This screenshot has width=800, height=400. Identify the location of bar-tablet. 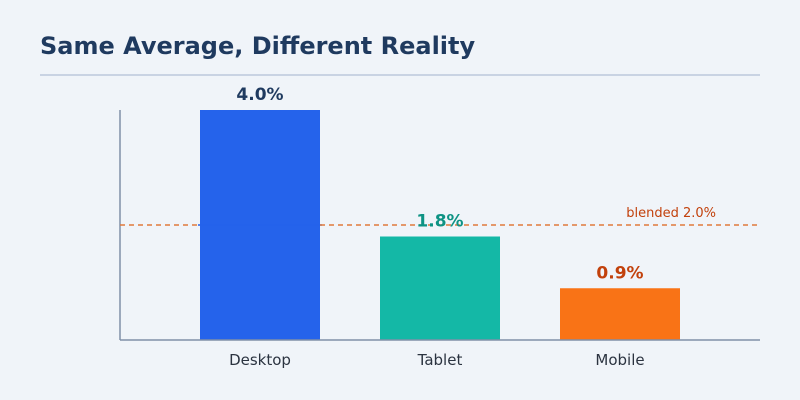
(440, 288).